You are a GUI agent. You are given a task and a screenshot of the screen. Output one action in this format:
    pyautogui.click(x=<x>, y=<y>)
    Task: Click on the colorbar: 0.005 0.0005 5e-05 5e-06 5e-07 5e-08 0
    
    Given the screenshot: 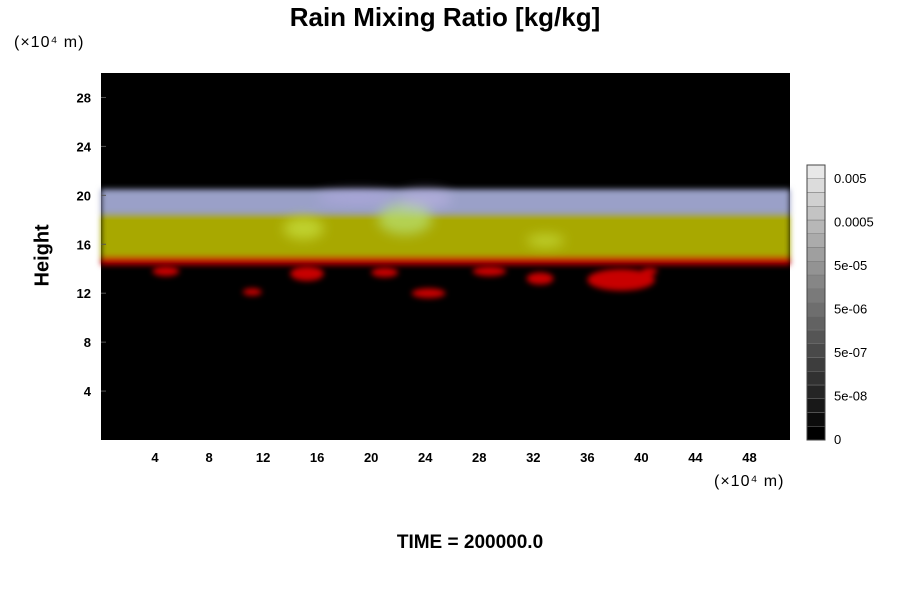 What is the action you would take?
    pyautogui.click(x=840, y=305)
    